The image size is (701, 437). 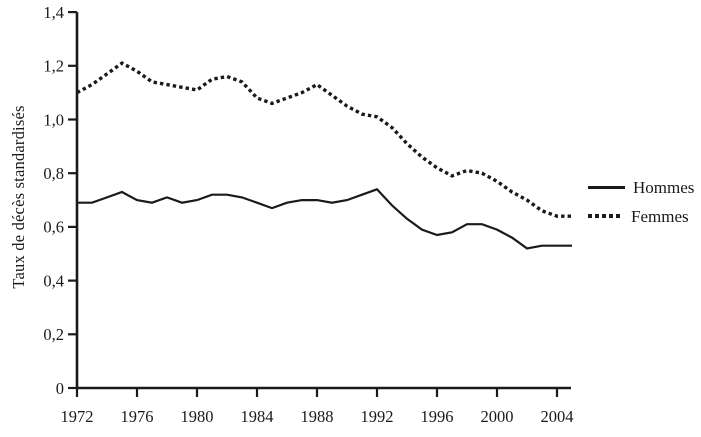 What do you see at coordinates (53, 227) in the screenshot?
I see `y-tick-label: 0,6` at bounding box center [53, 227].